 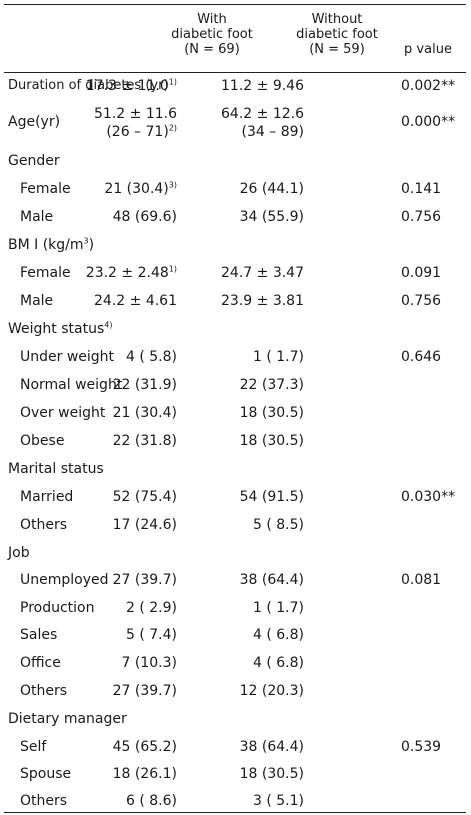 I want to click on row-weight-over: Over weight 21 (30.4) 18 (30.5), so click(x=235, y=414).